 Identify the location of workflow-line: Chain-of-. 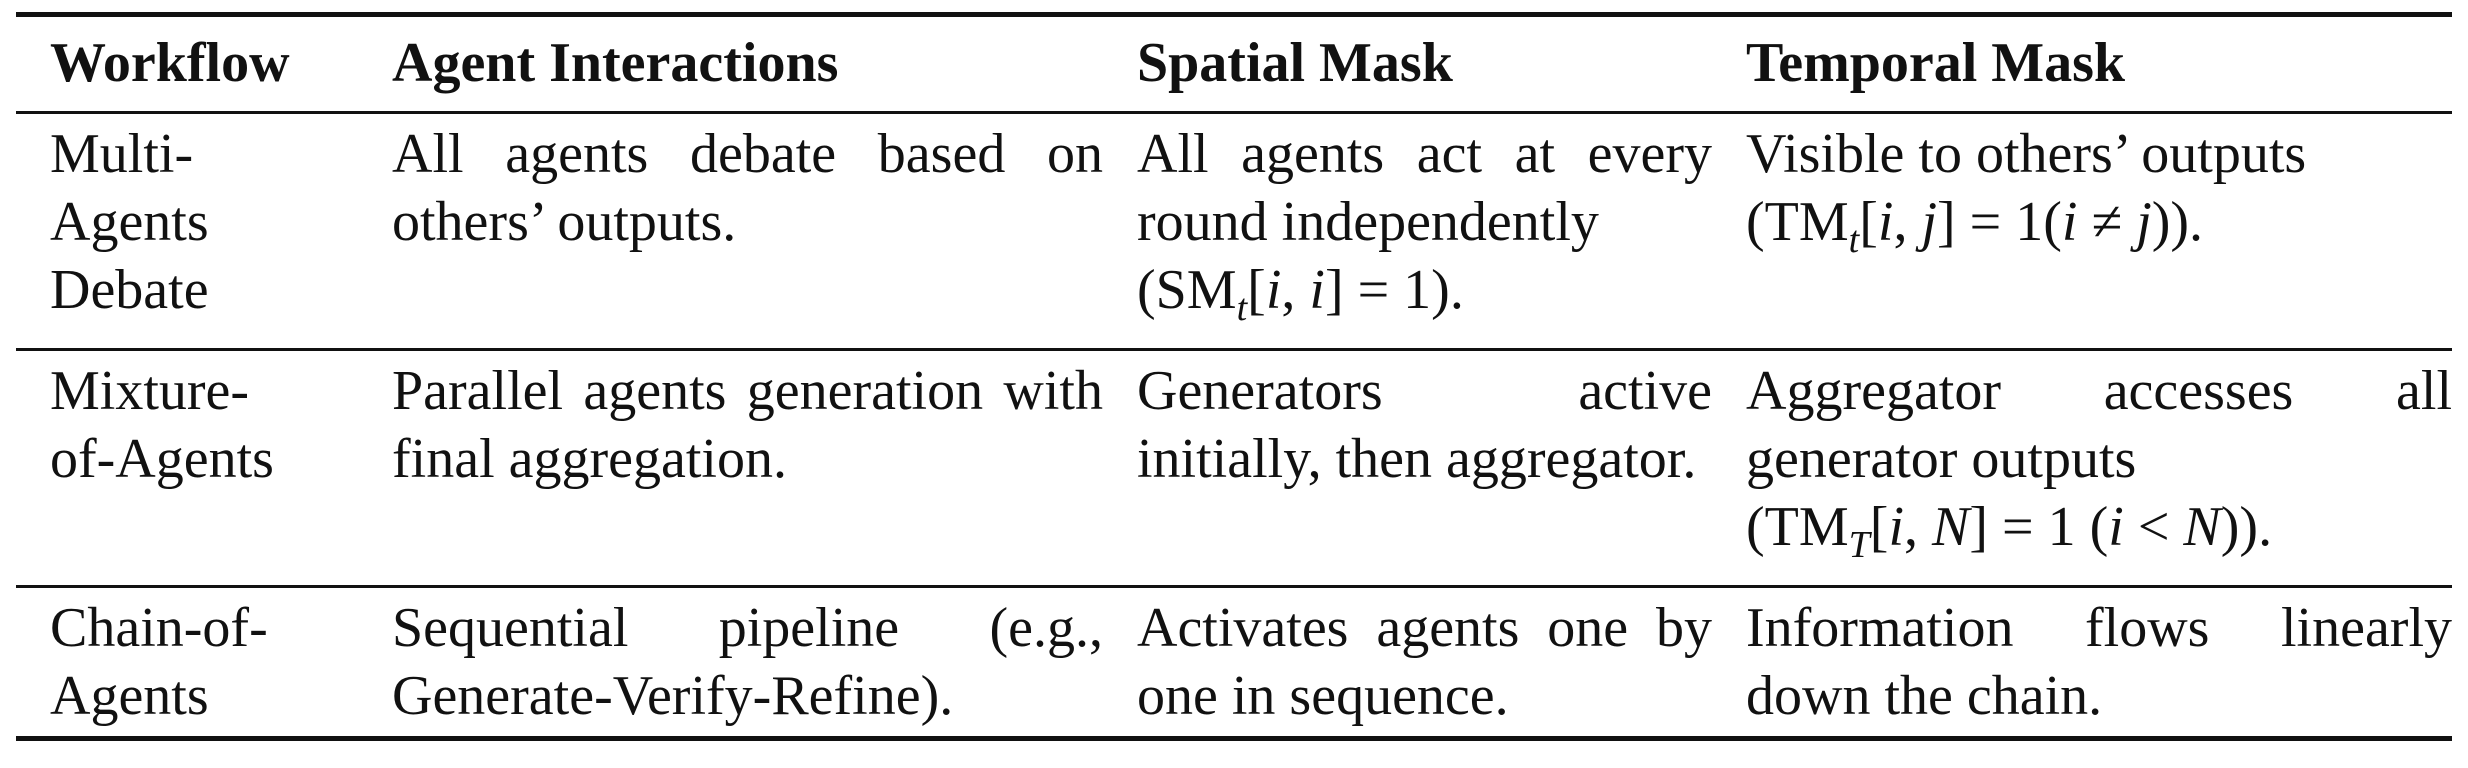
(159, 628).